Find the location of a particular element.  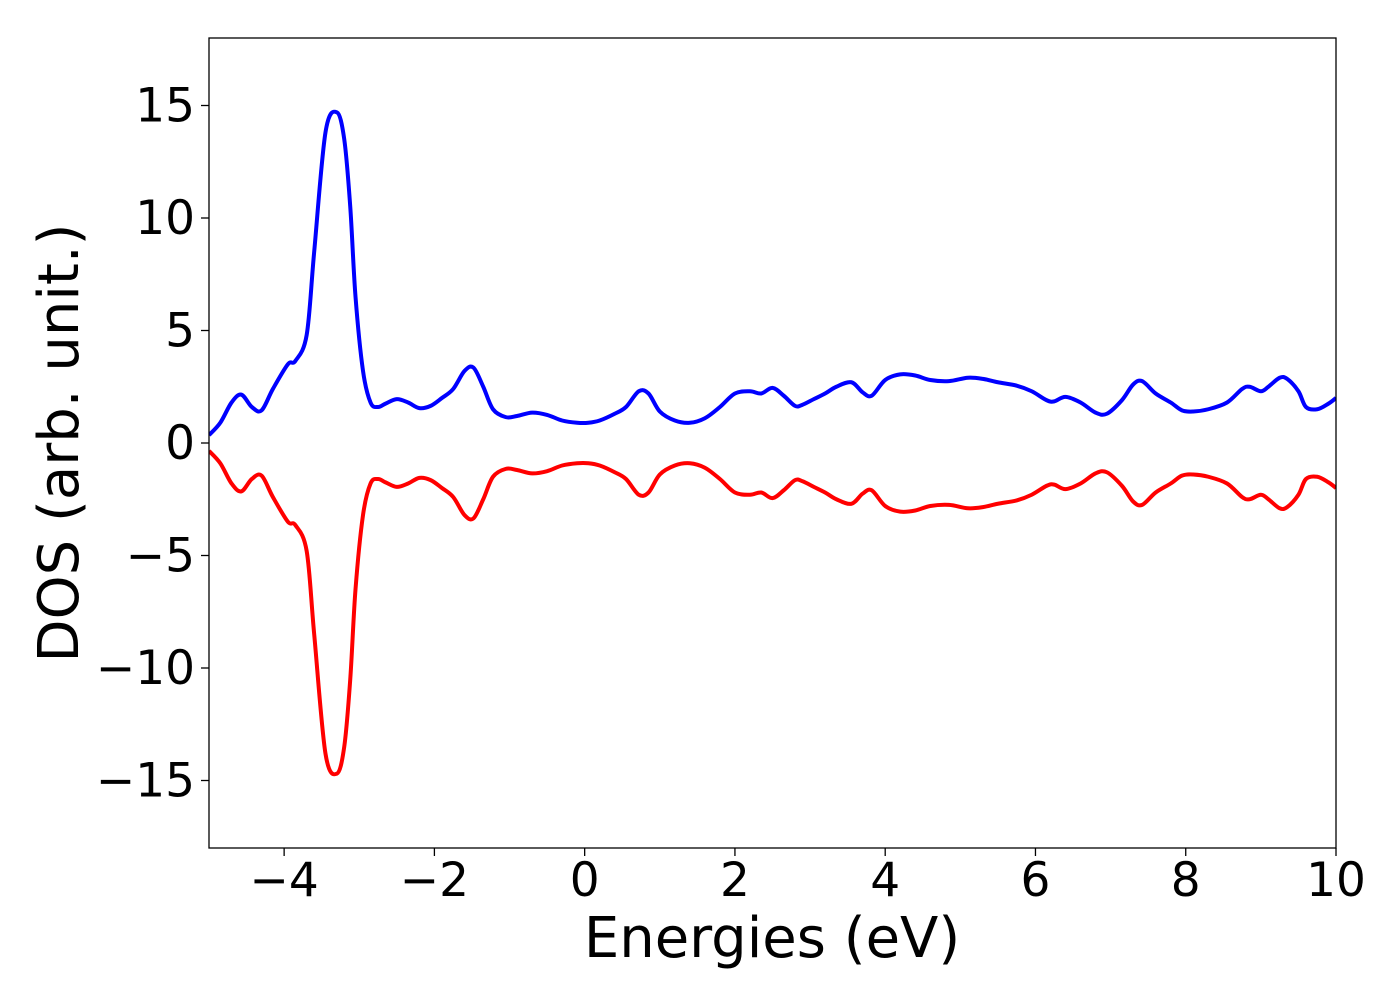

x-tick-label: −4 is located at coordinates (283, 880).